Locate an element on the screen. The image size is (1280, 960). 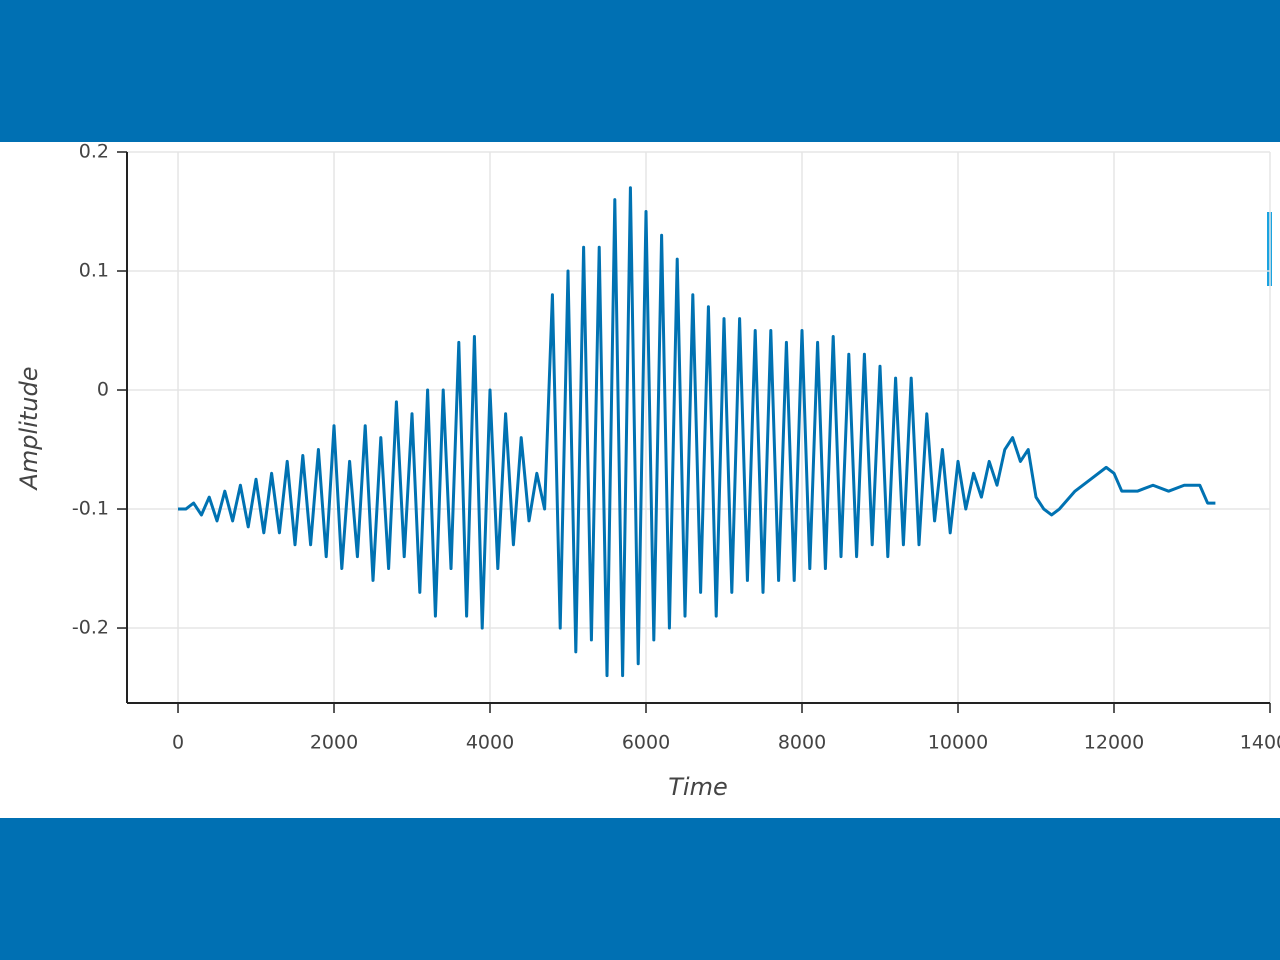
x-tick-label: 10000 is located at coordinates (958, 743).